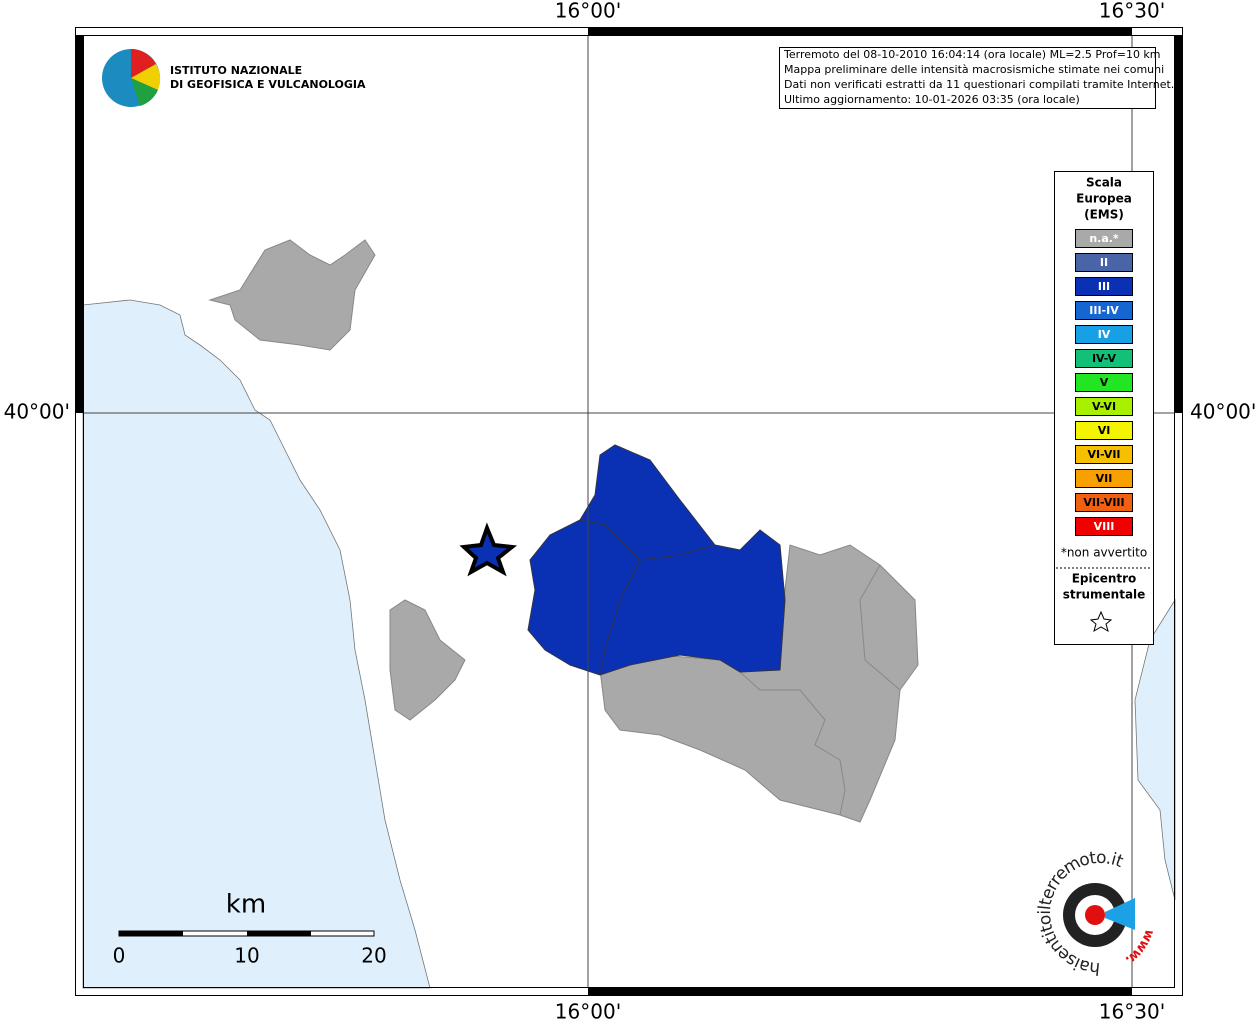  I want to click on legend-label: VIII, so click(1104, 526).